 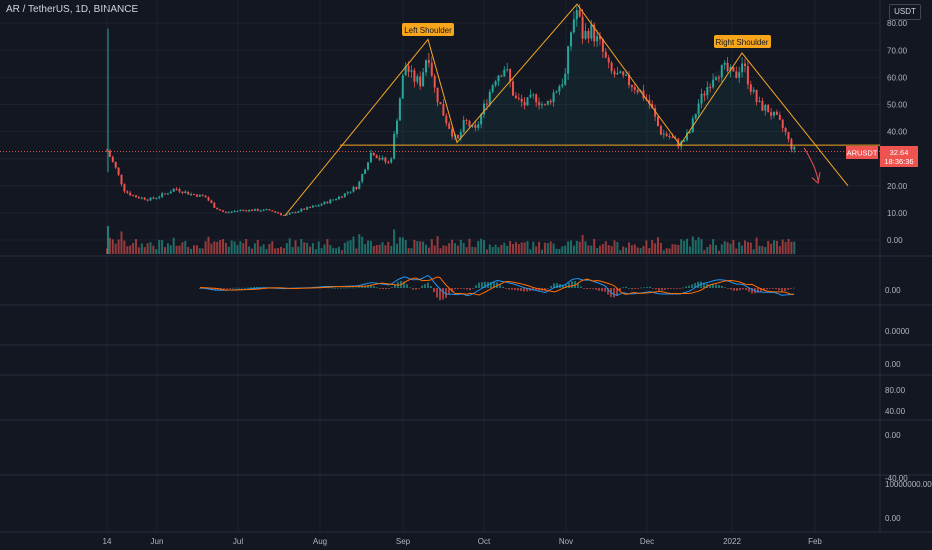 I want to click on left-shoulder-label: Left Shoulder, so click(x=428, y=29).